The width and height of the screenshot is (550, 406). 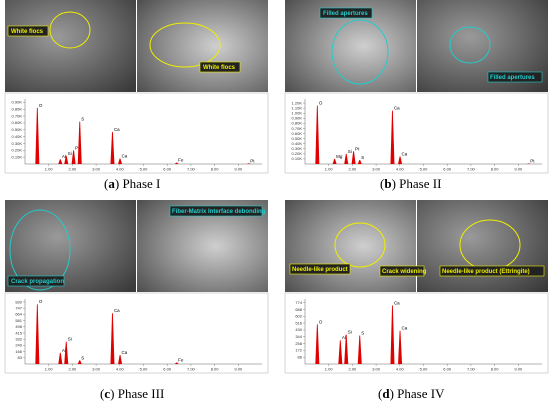 What do you see at coordinates (18, 314) in the screenshot?
I see `y-tick-label: 664` at bounding box center [18, 314].